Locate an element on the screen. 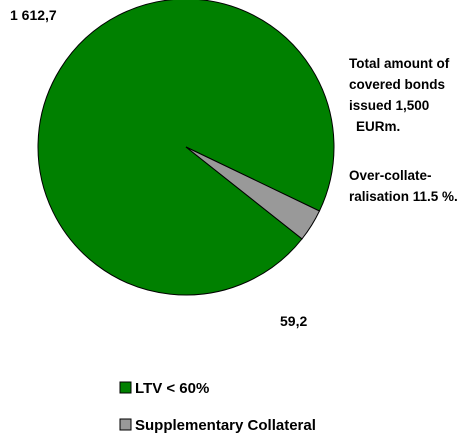 This screenshot has height=440, width=470. annotation-line: EURm. is located at coordinates (378, 126).